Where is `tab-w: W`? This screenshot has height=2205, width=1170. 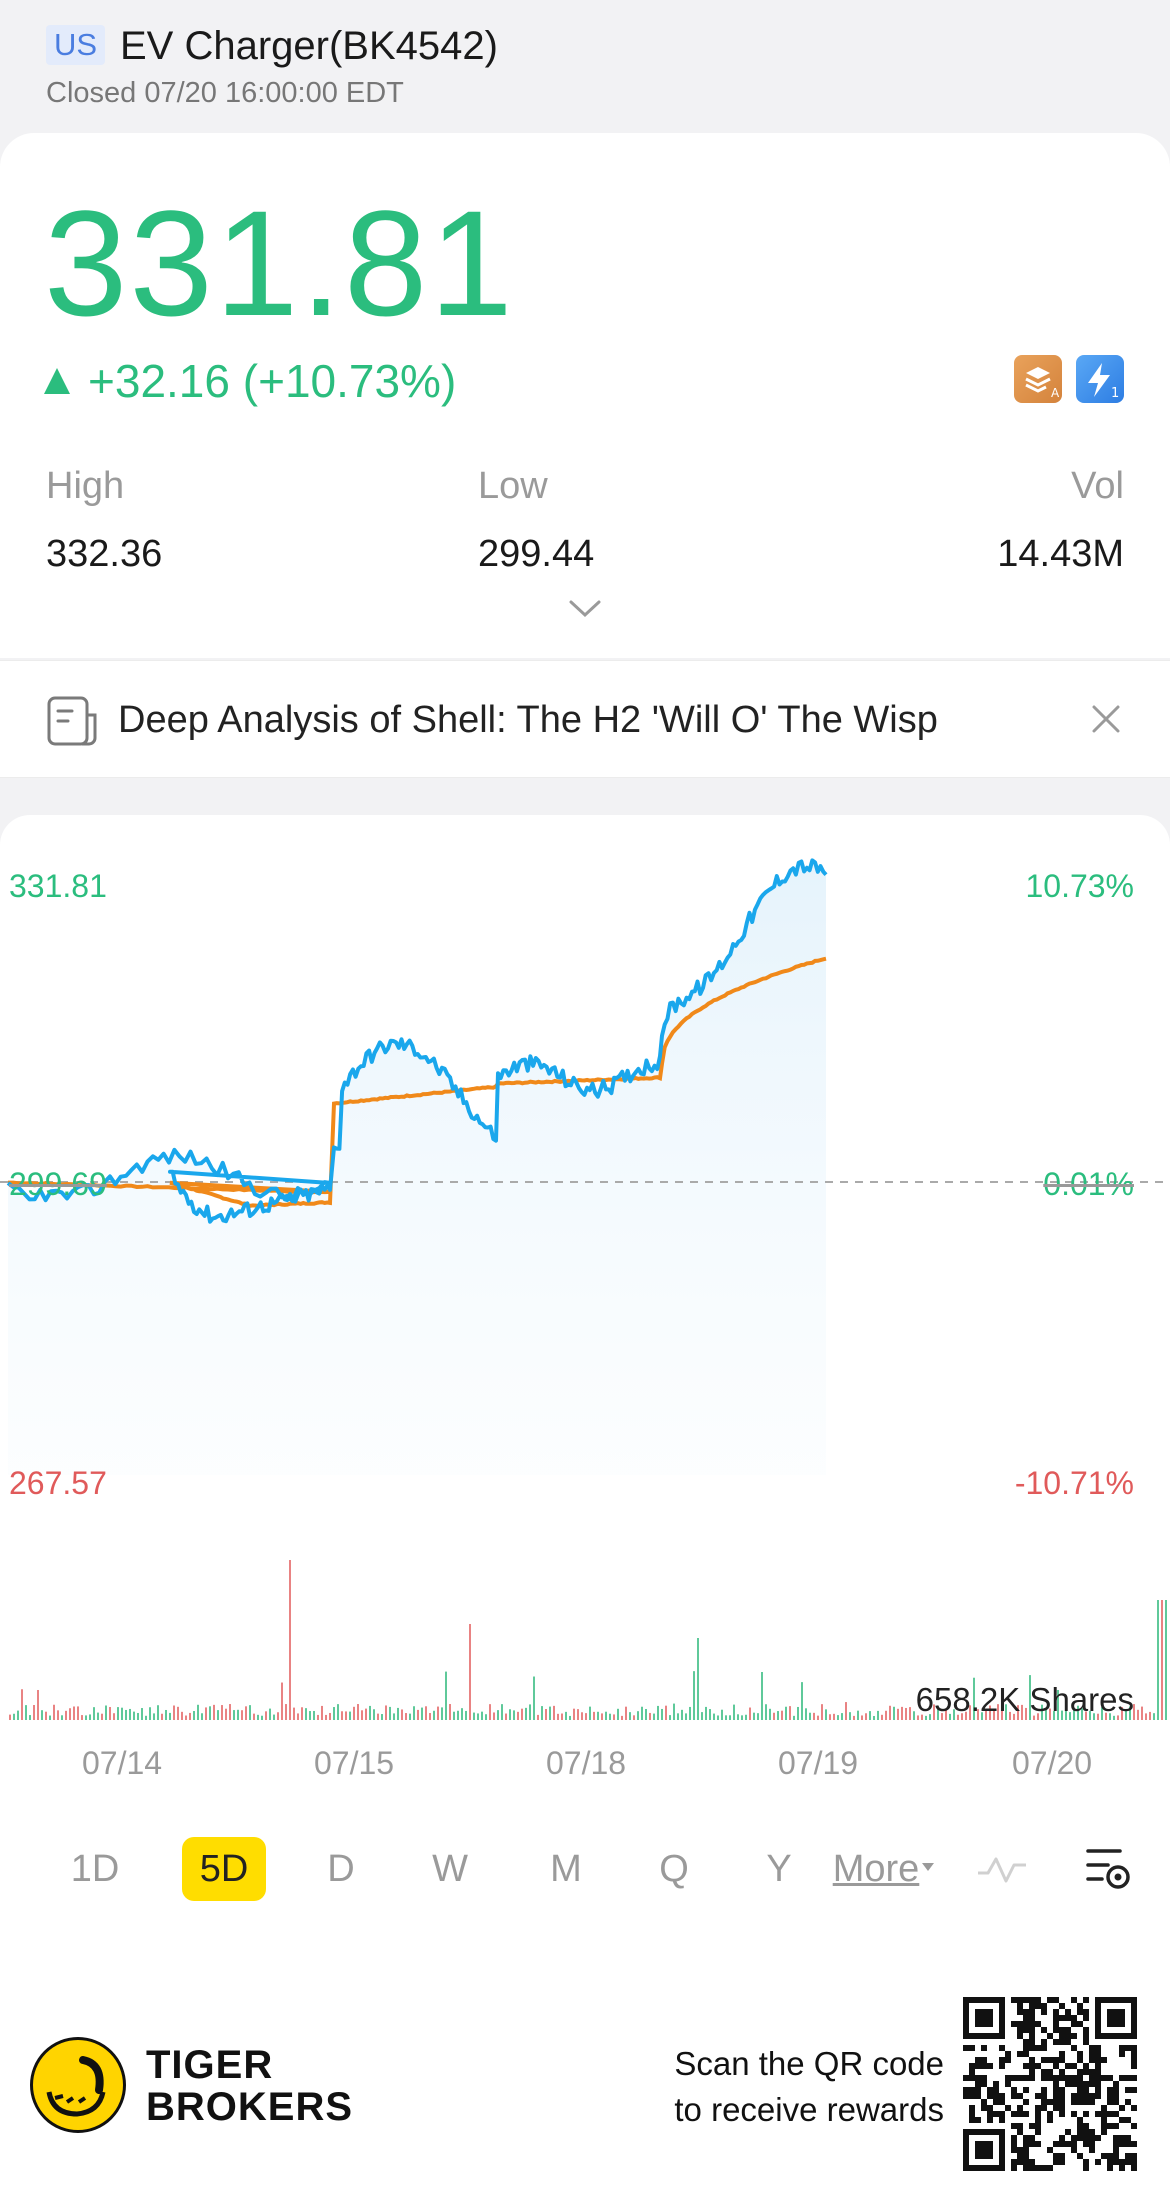
tab-w: W is located at coordinates (450, 1869).